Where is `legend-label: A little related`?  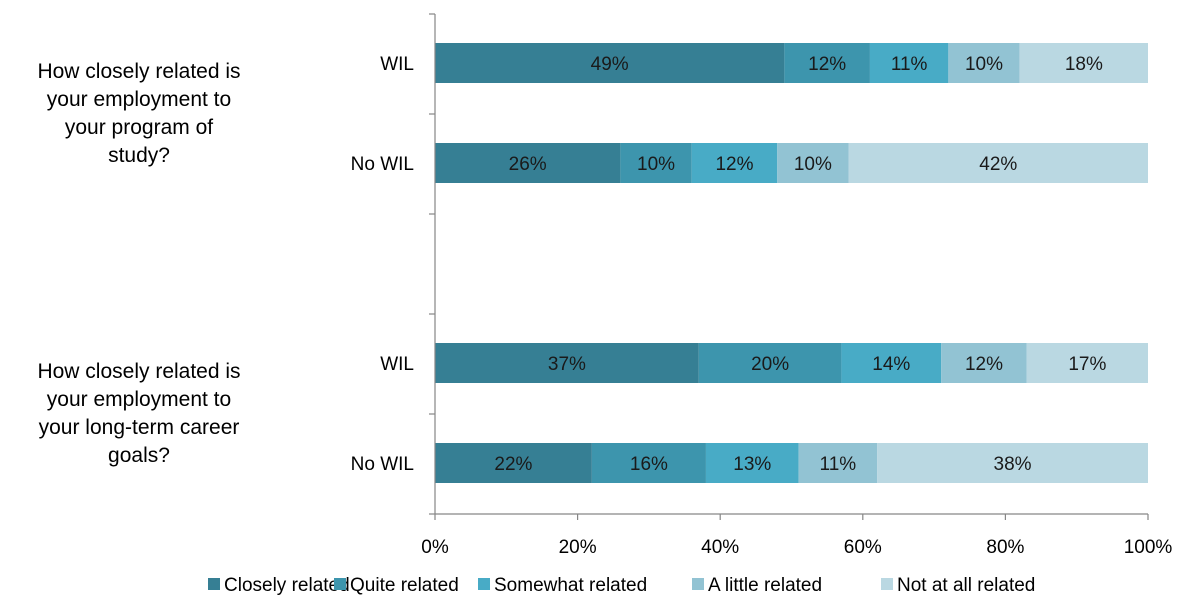
legend-label: A little related is located at coordinates (765, 585).